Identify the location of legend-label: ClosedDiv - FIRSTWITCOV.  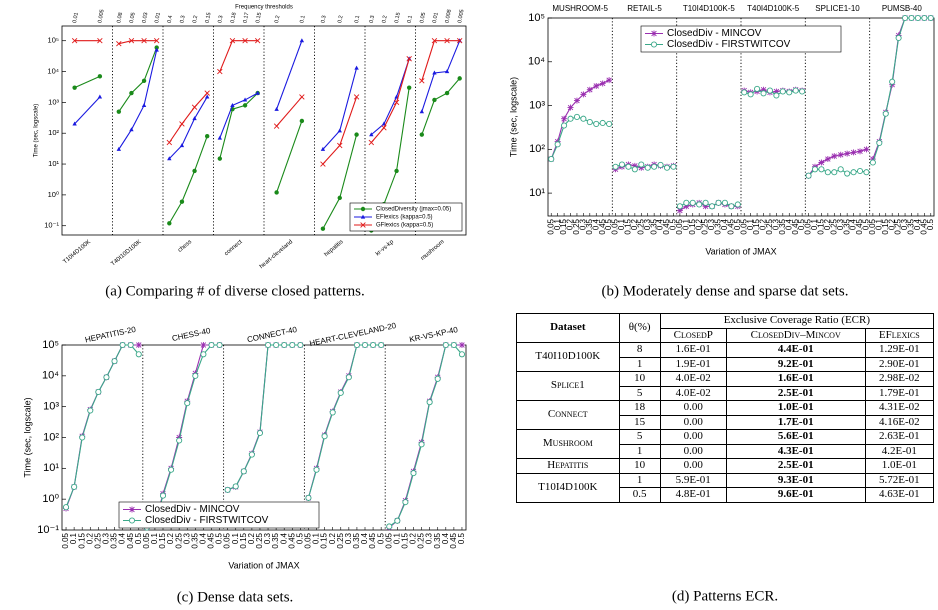
(207, 520).